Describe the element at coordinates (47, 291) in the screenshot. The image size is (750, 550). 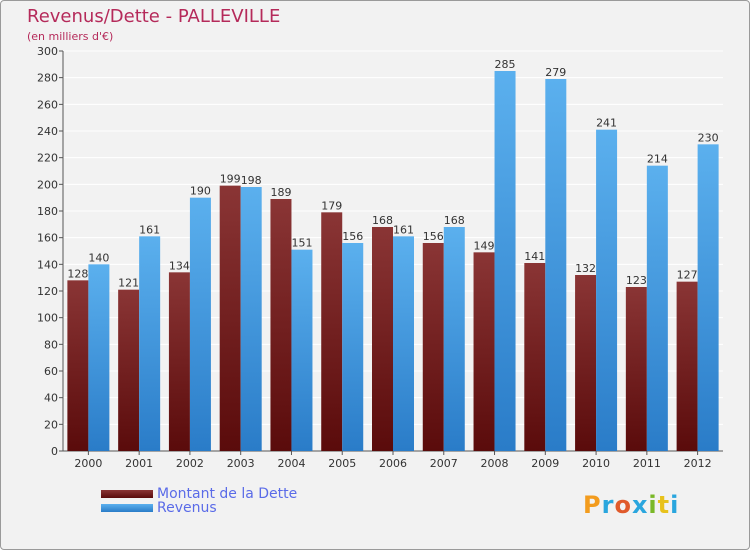
I see `y-tick-label: 120` at that location.